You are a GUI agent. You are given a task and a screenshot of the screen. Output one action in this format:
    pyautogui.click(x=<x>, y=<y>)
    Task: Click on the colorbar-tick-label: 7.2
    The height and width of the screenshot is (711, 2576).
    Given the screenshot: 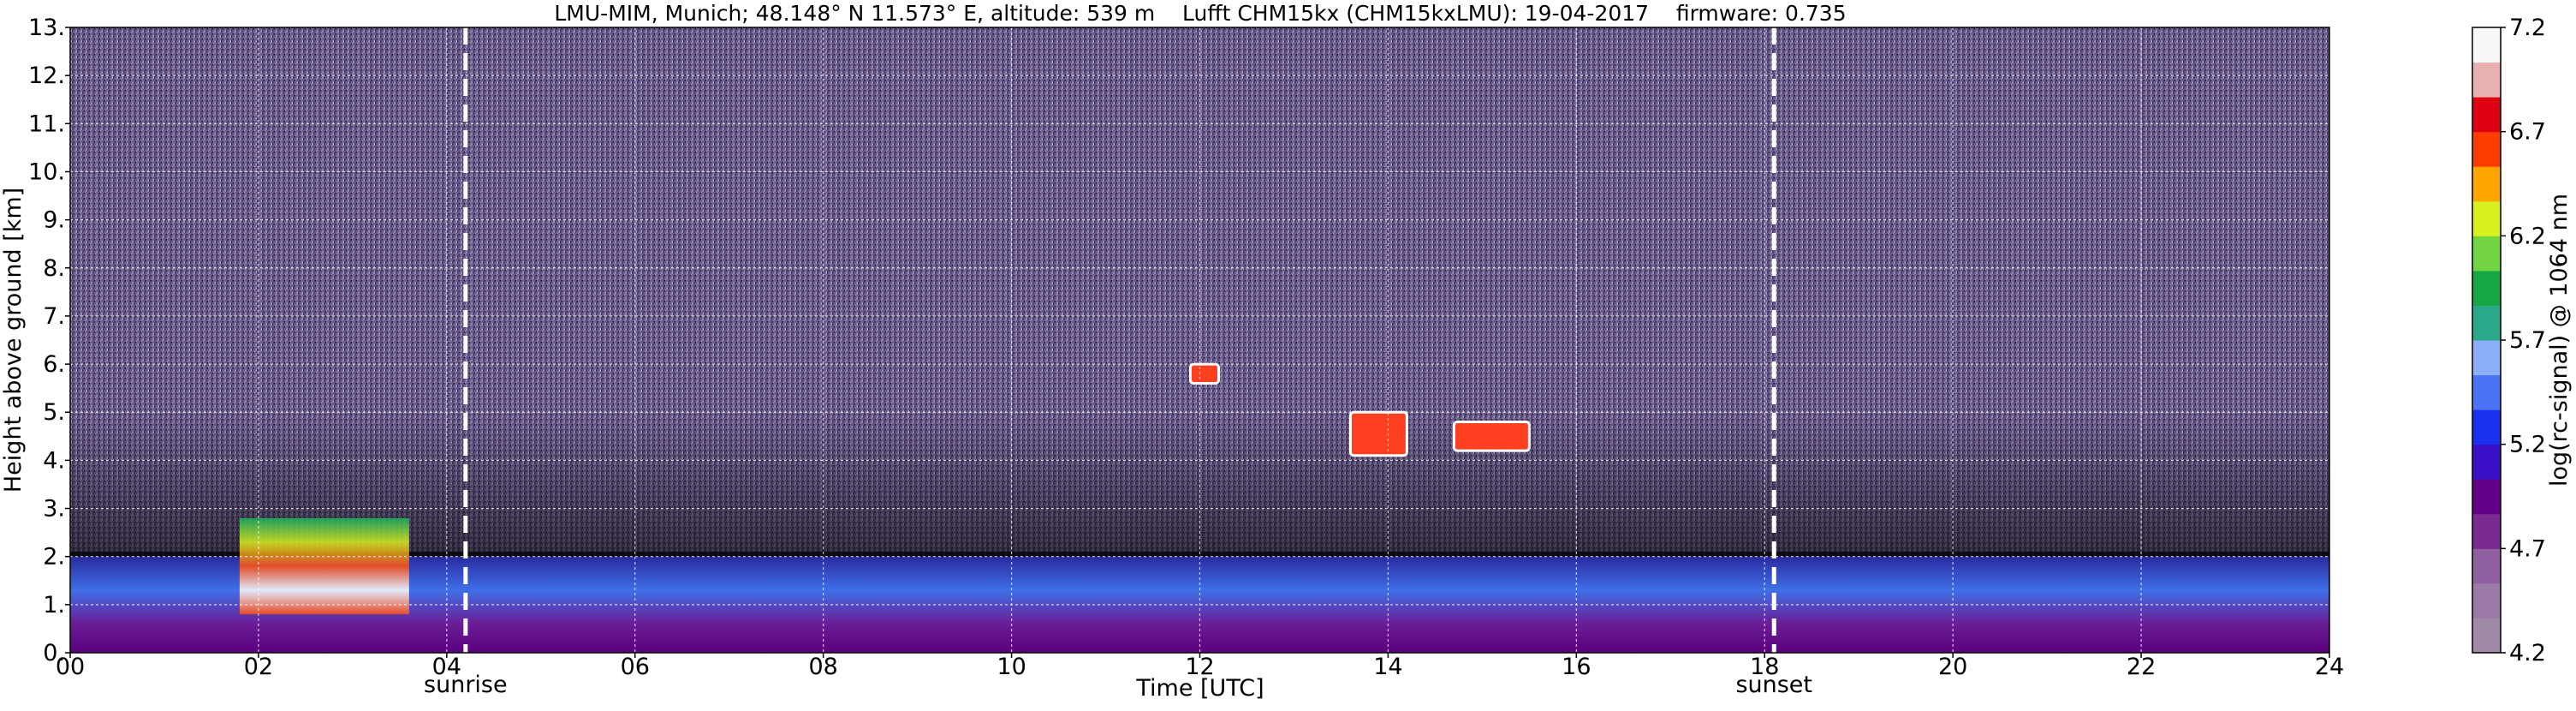 What is the action you would take?
    pyautogui.click(x=2527, y=28)
    